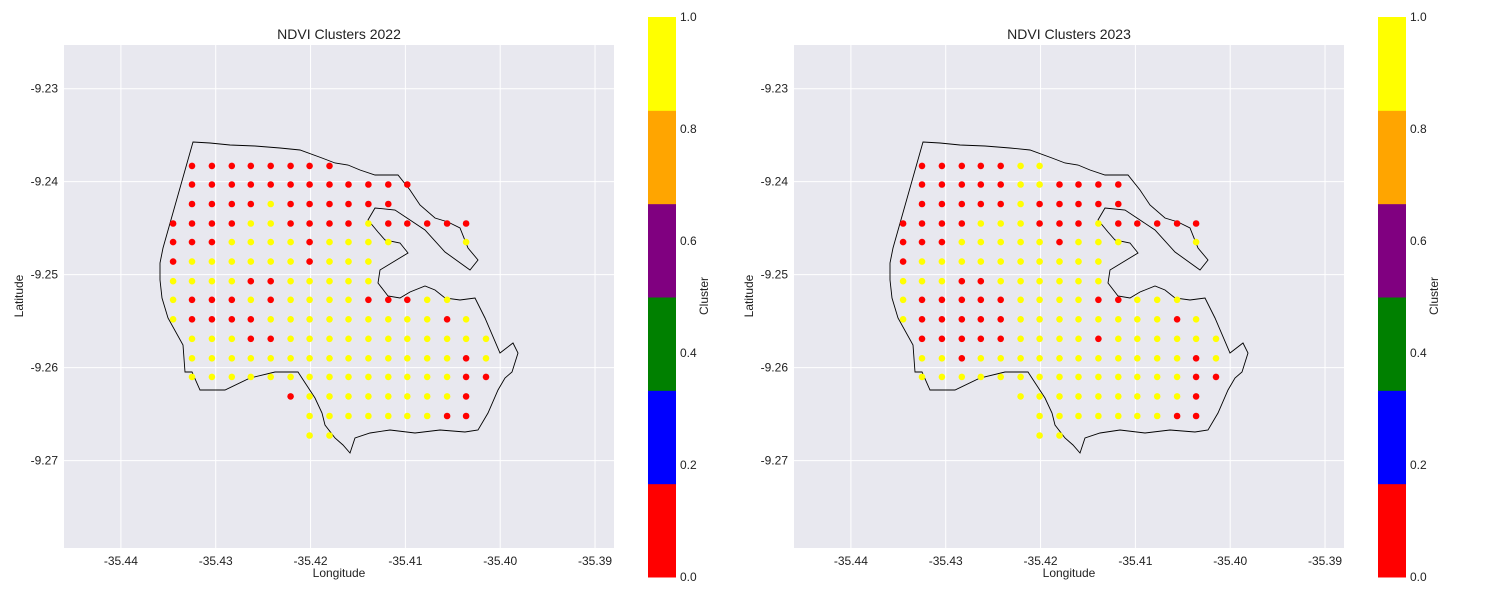 This screenshot has width=1491, height=597. What do you see at coordinates (1392, 157) in the screenshot?
I see `colorbar-band` at bounding box center [1392, 157].